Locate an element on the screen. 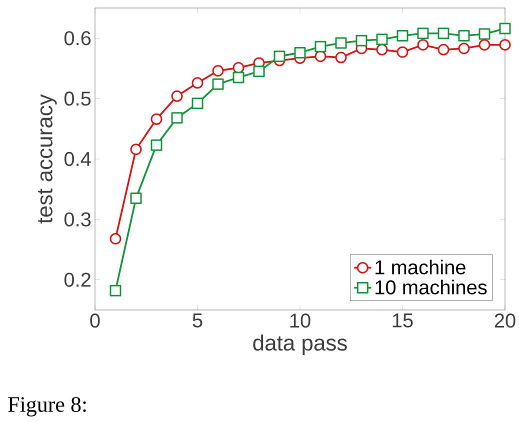  x-tick-label: 20 is located at coordinates (505, 321).